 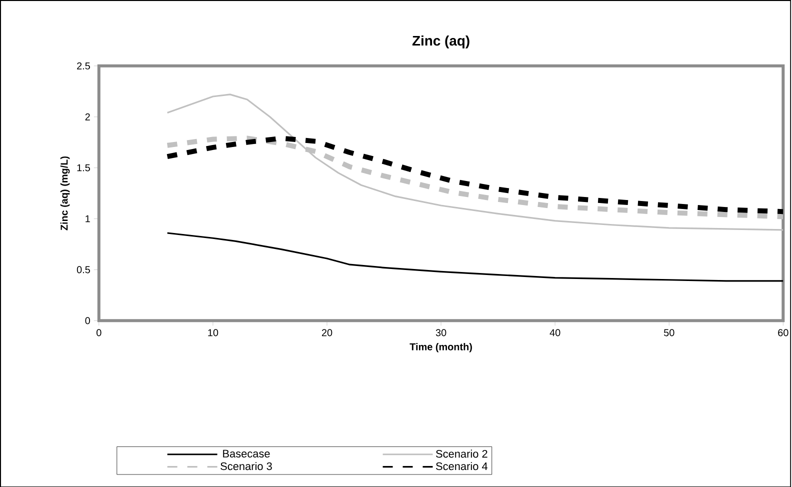 I want to click on x-tick-label: 0, so click(x=99, y=332).